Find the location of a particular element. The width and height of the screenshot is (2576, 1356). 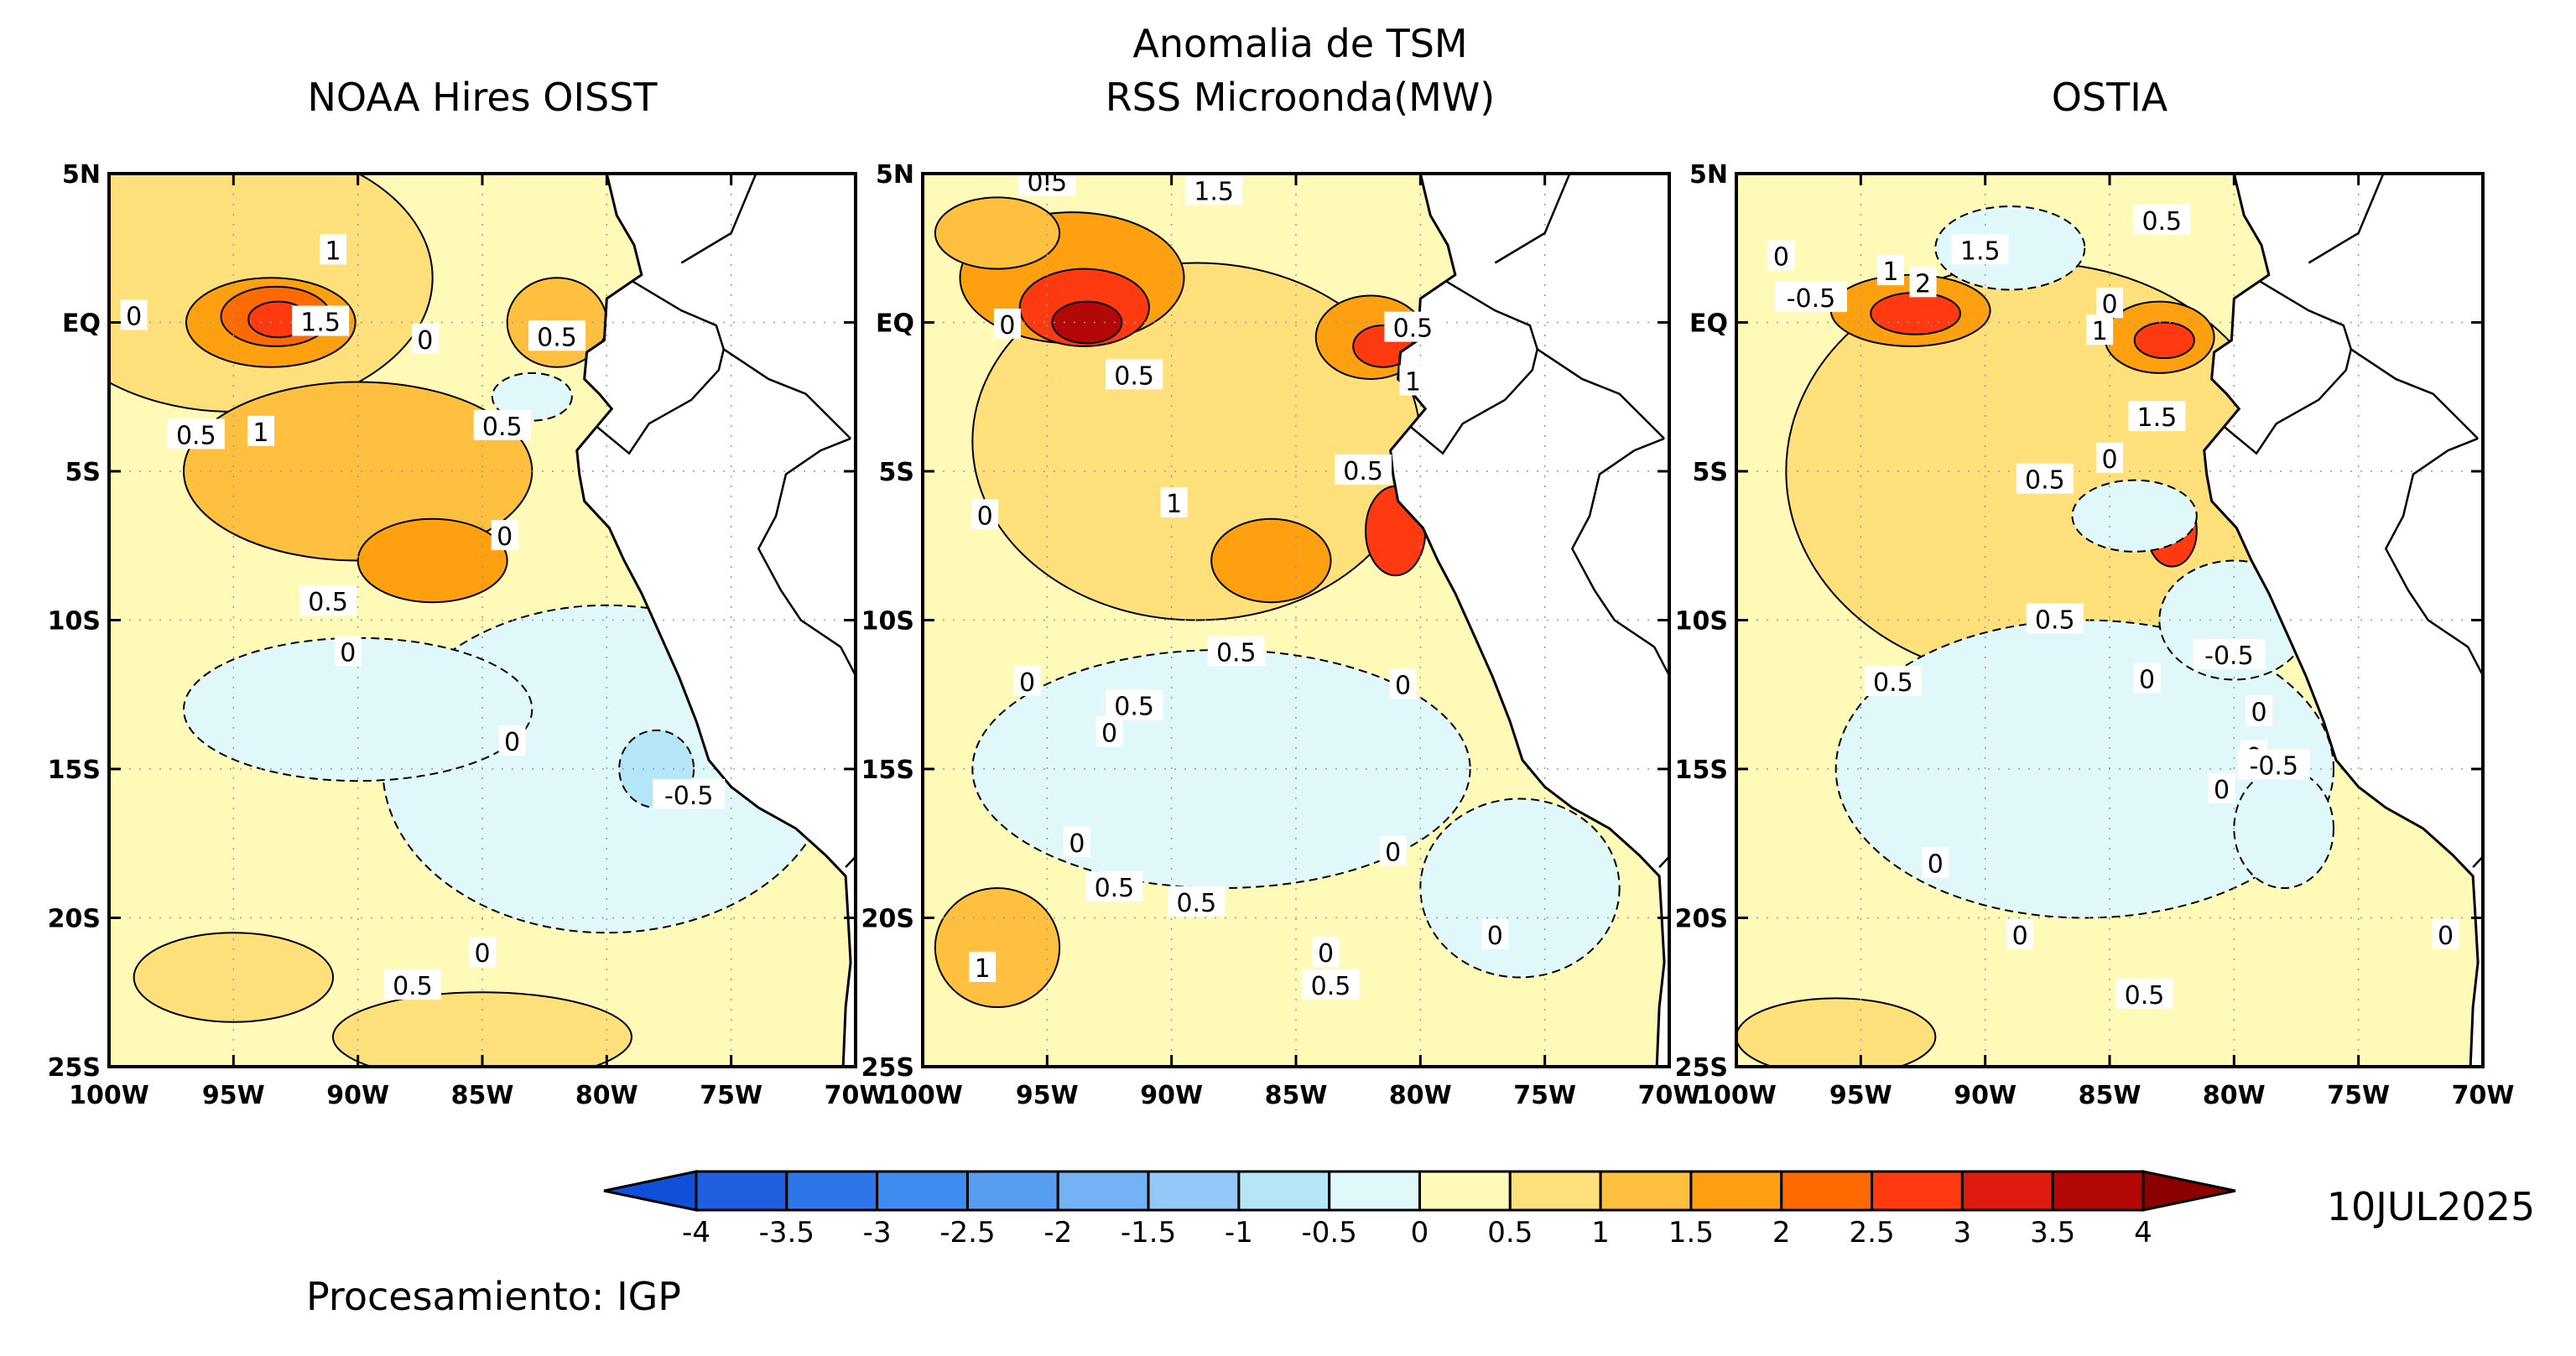

svg-text: -0.5 is located at coordinates (2274, 766).